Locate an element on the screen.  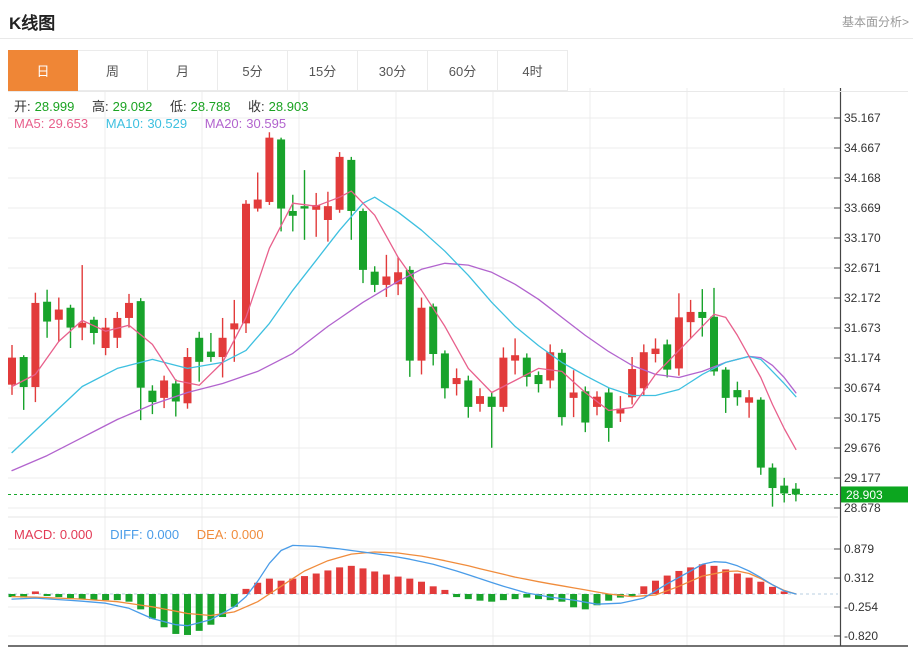
macd-histogram is located at coordinates (398, 599).